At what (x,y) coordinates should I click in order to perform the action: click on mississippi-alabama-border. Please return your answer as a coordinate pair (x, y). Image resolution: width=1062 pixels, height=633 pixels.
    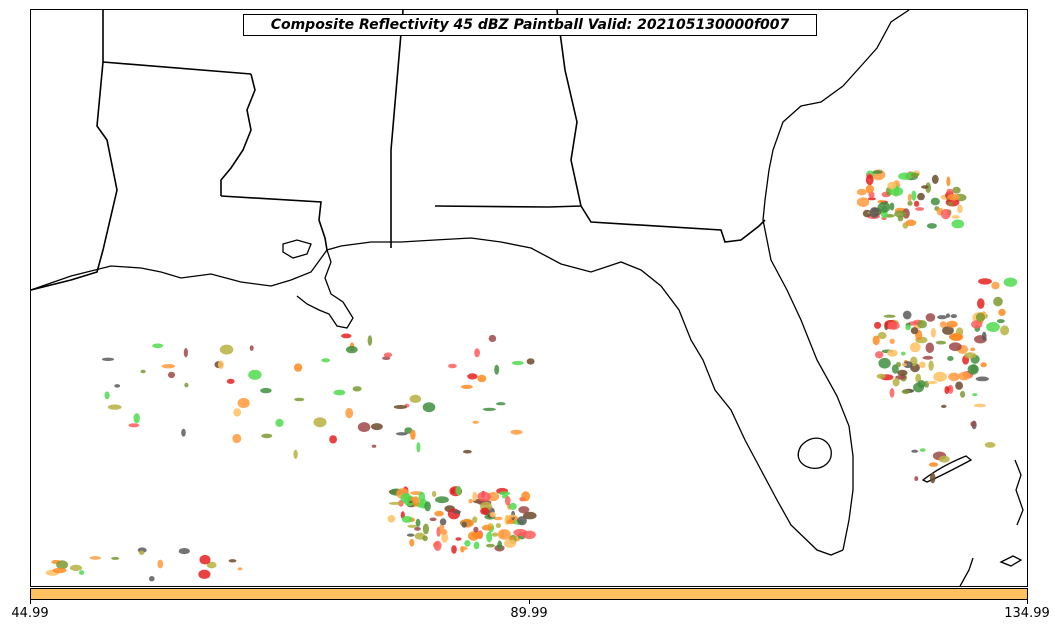
    Looking at the image, I should click on (397, 129).